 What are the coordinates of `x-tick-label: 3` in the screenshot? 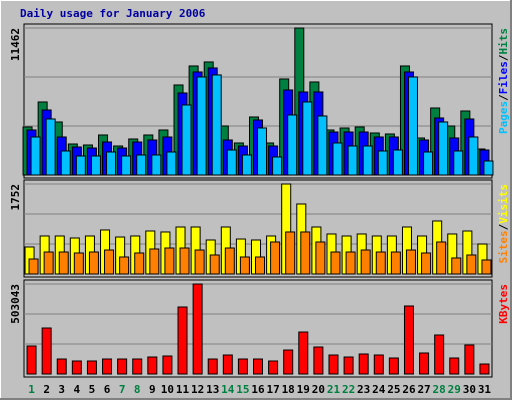 It's located at (61, 389).